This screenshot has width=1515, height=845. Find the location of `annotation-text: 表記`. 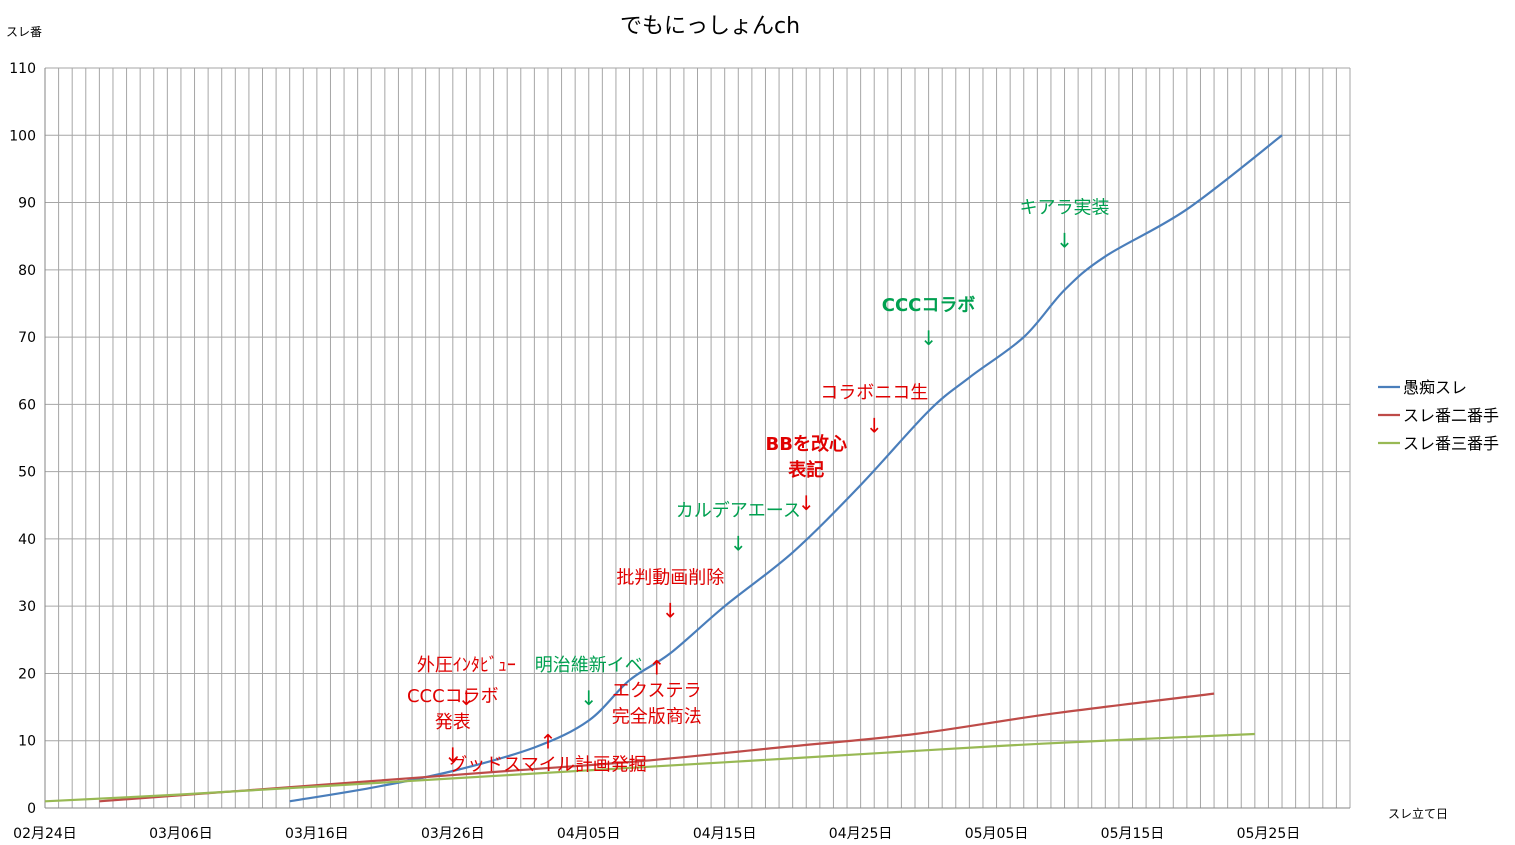

annotation-text: 表記 is located at coordinates (806, 470).